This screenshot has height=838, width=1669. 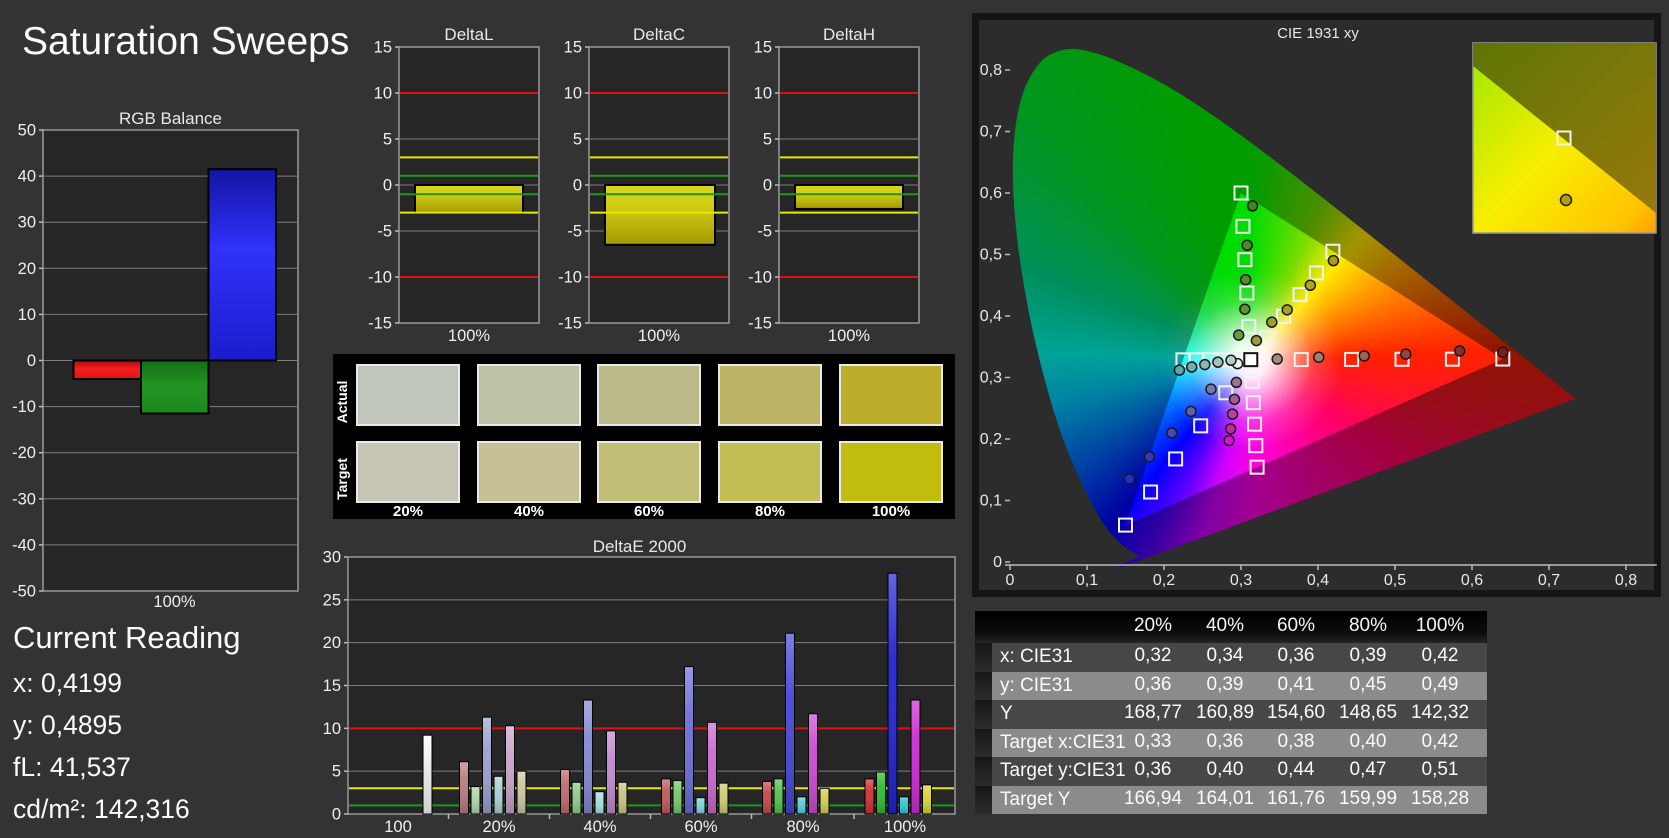 What do you see at coordinates (802, 827) in the screenshot?
I see `svg-text: 80%` at bounding box center [802, 827].